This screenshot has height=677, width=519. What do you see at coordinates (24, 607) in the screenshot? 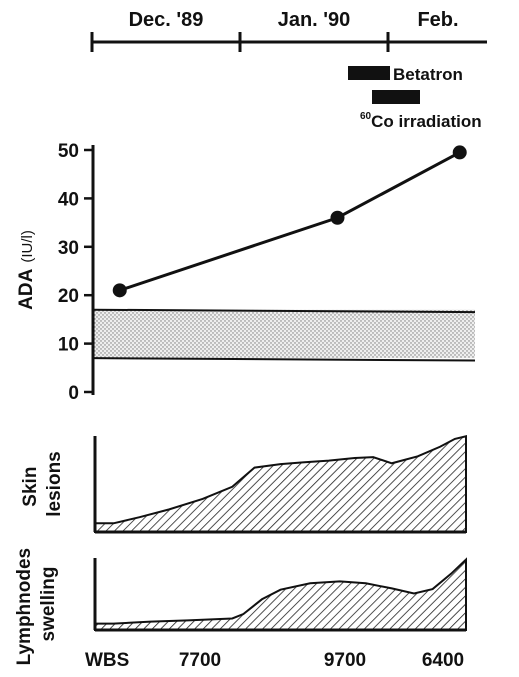
I see `lymph-label-line-1: Lymphnodes` at bounding box center [24, 607].